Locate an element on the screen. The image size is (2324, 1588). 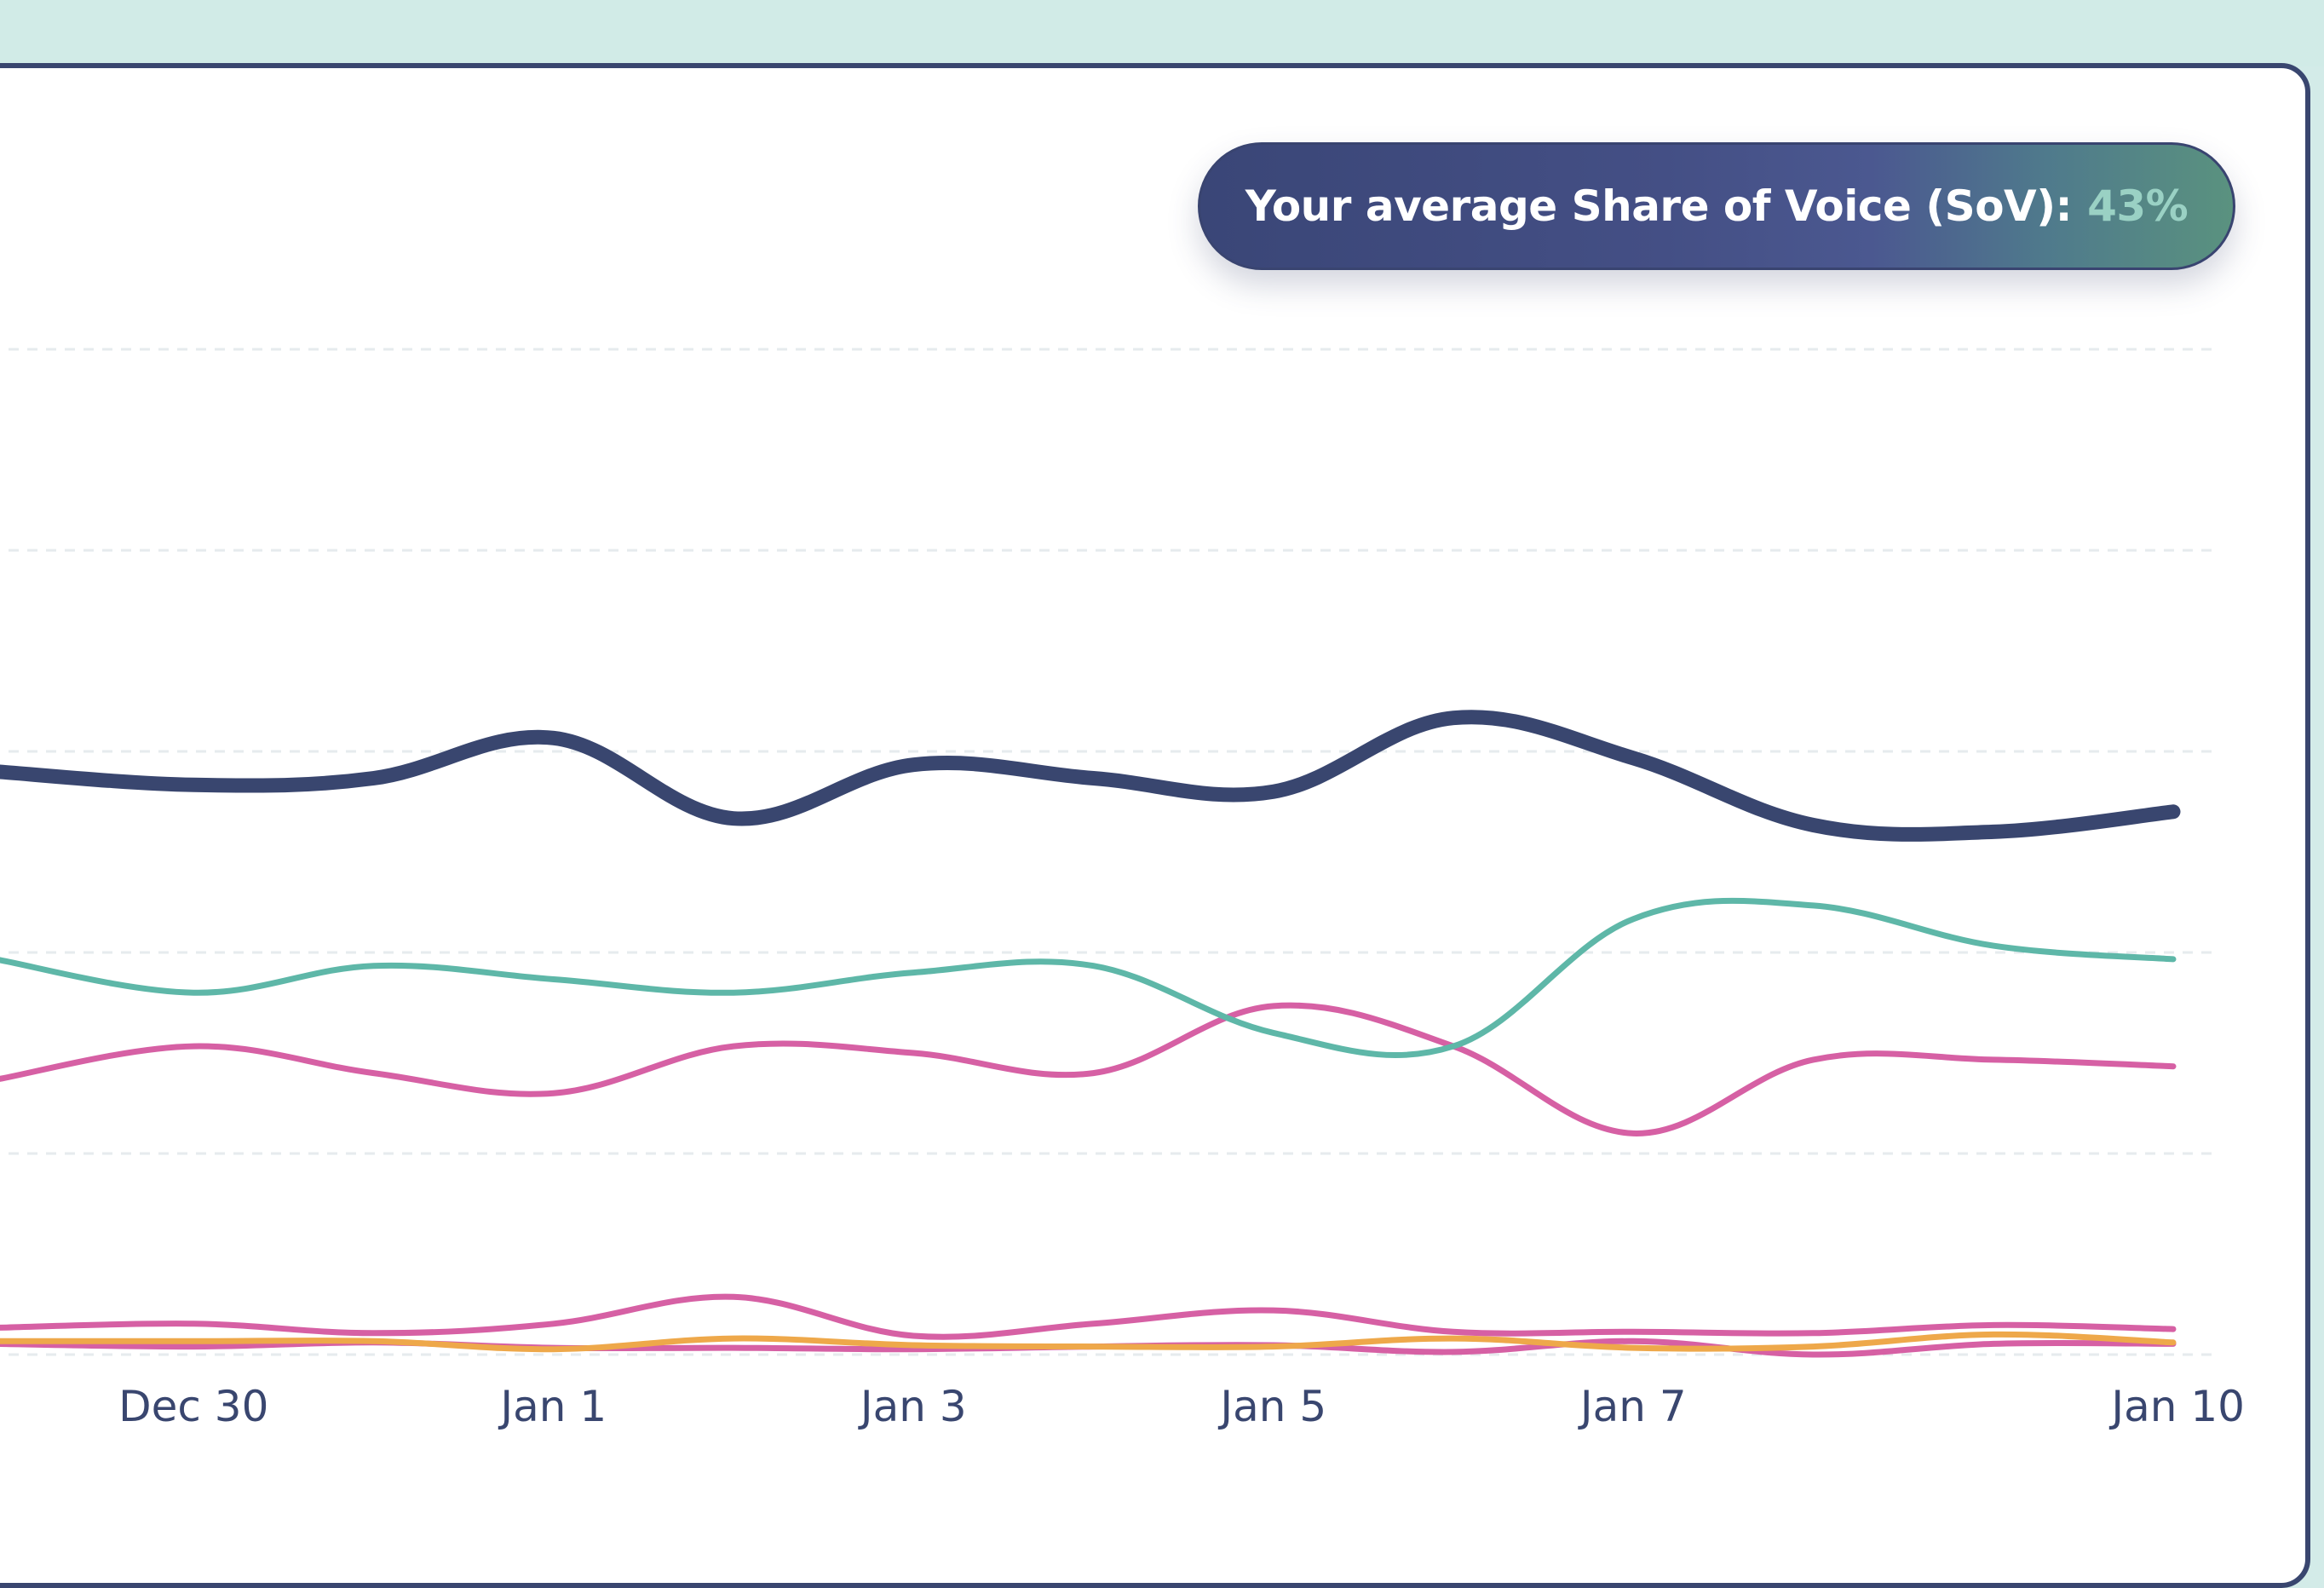
sov-summary-badge: Your average Share of Voice (SoV): 43% is located at coordinates (1716, 206).